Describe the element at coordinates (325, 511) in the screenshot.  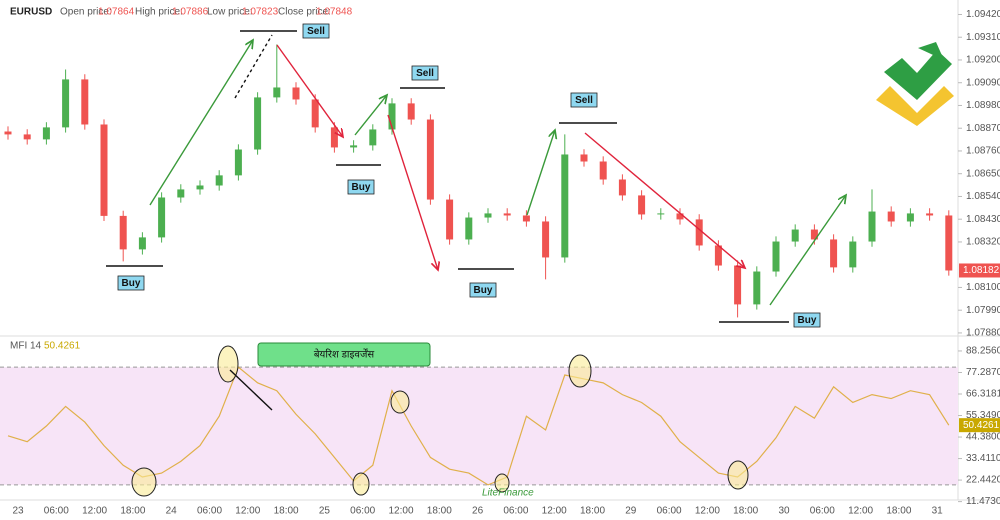
I see `x-tick-label: 25` at that location.